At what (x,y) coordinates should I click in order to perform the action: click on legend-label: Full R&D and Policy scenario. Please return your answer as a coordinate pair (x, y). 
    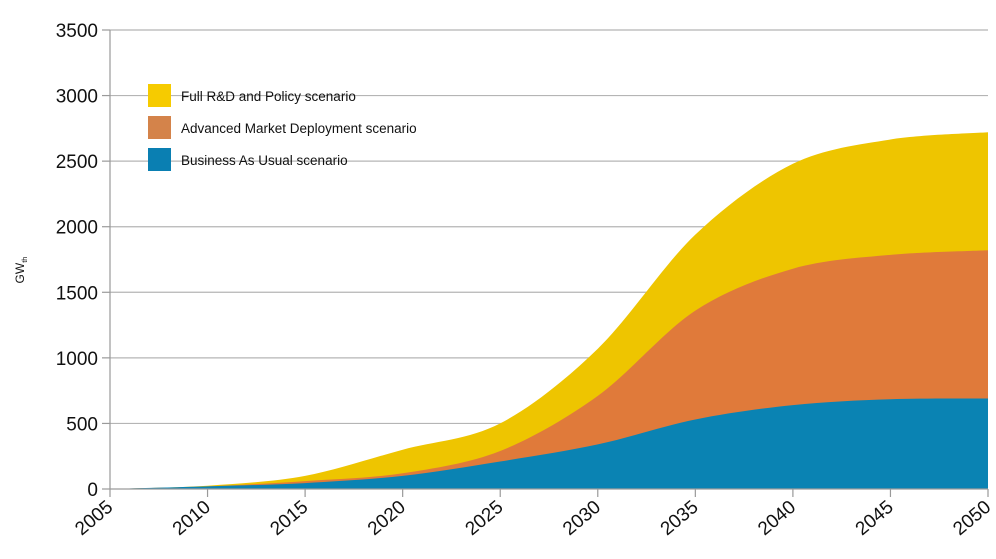
    Looking at the image, I should click on (268, 96).